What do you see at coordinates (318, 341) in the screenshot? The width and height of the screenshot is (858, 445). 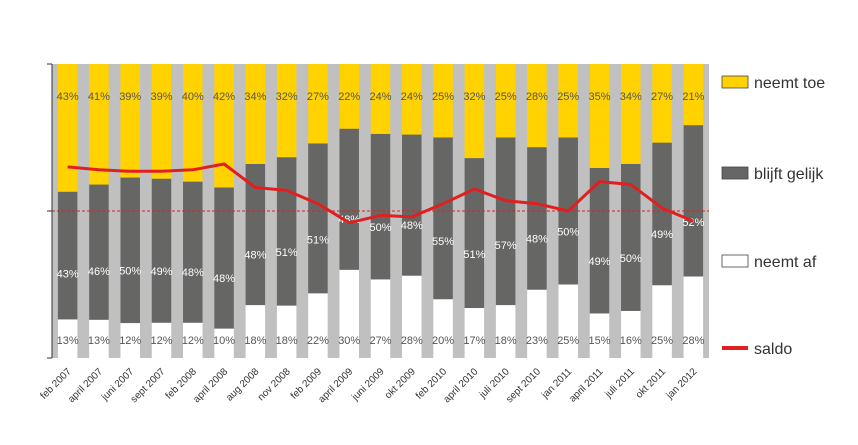 I see `label-neemt-af: 22%` at bounding box center [318, 341].